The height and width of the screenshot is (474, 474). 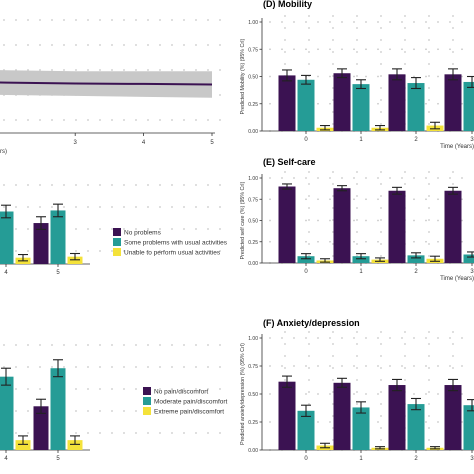 I want to click on x-axis-label-partial: rs), so click(x=3, y=152).